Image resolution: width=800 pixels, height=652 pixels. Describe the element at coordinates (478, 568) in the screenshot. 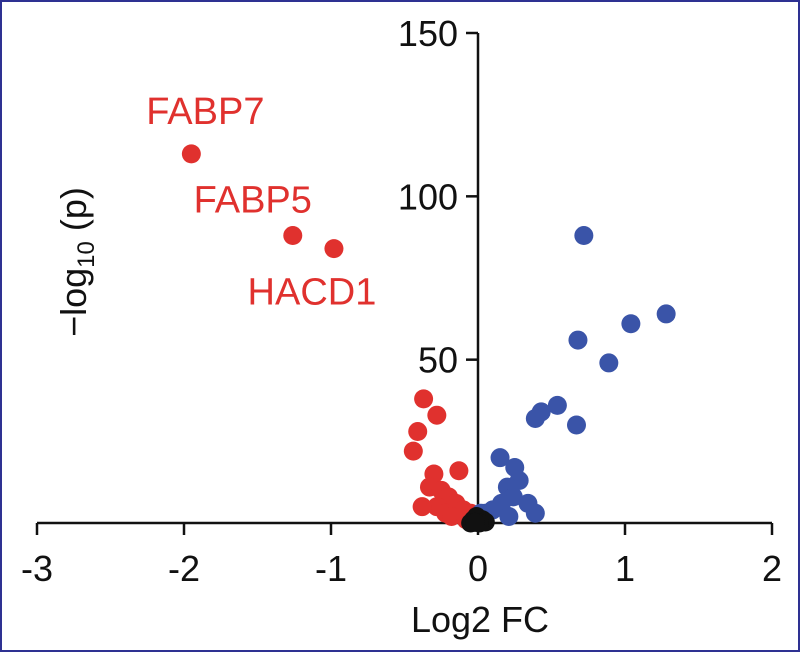

I see `x-tick-label: 0` at that location.